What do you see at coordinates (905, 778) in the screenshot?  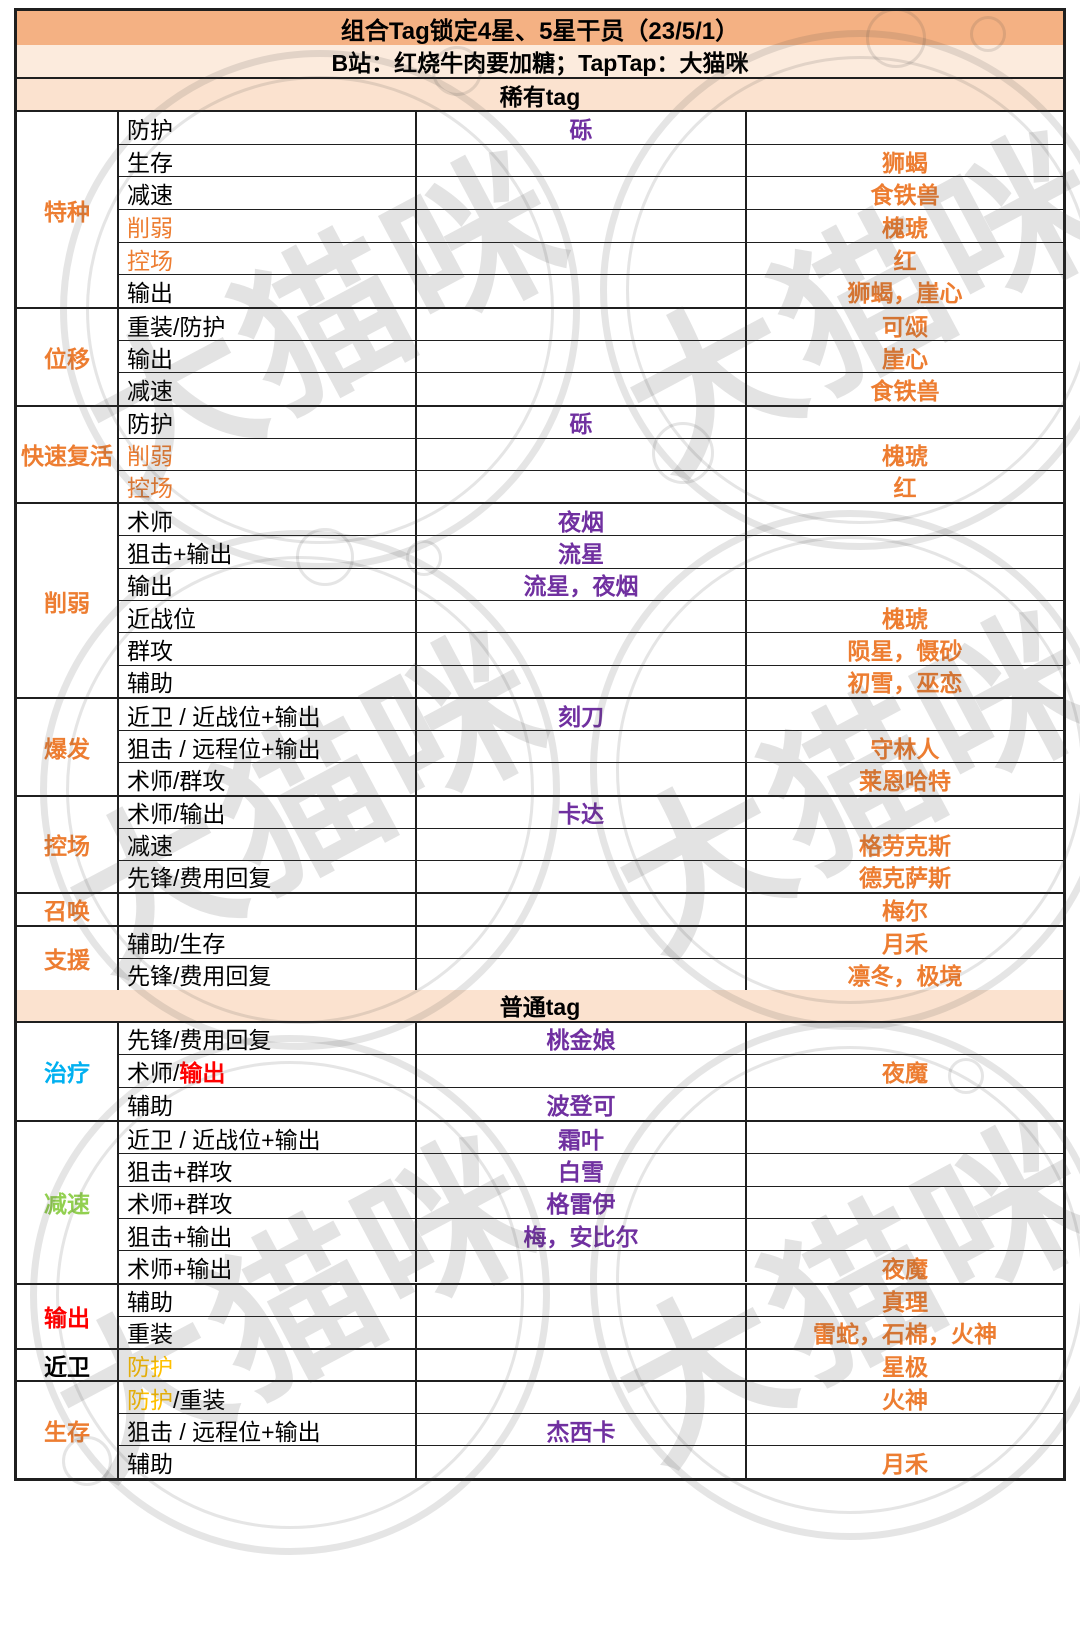 I see `star5-operator-cell: 莱恩哈特` at bounding box center [905, 778].